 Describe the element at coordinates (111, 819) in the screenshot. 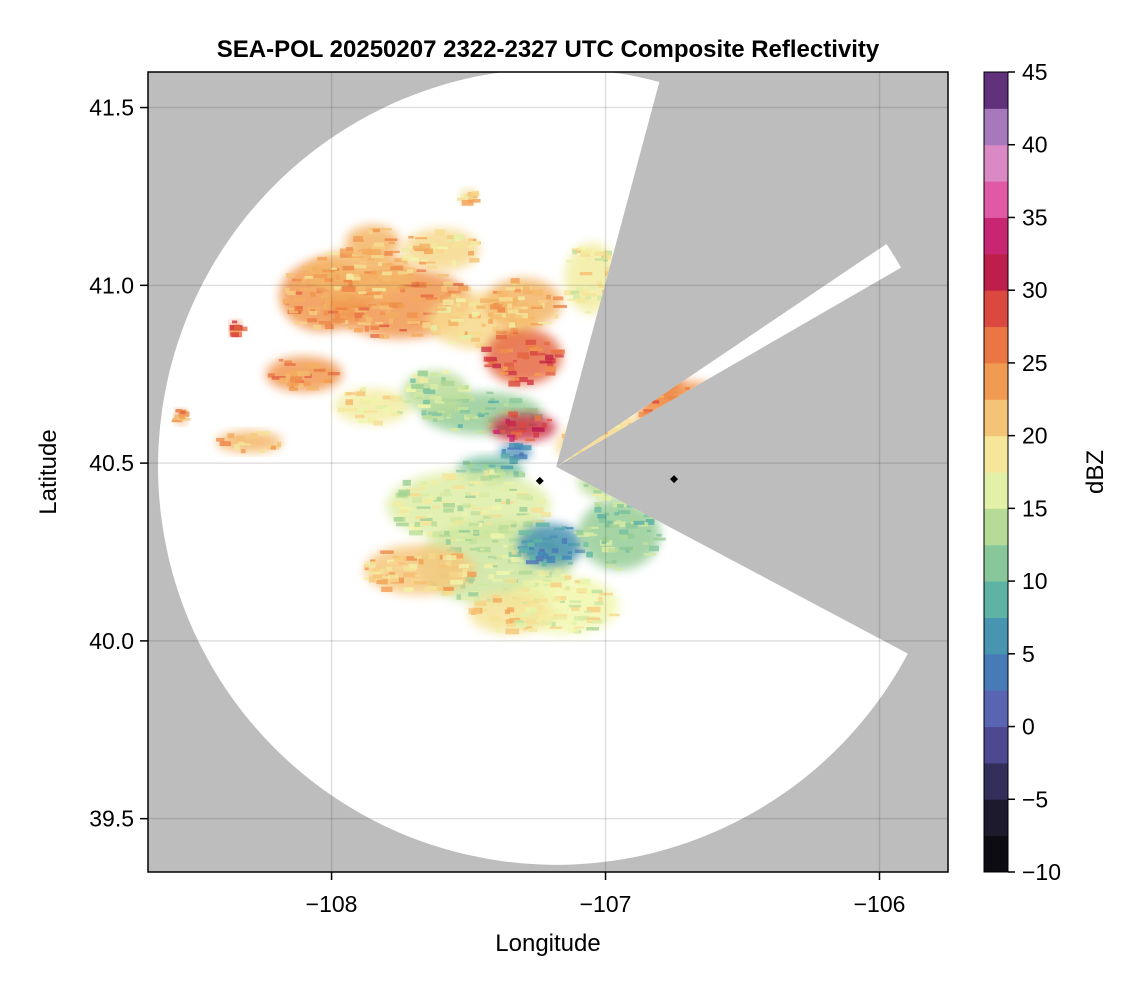

I see `y-tick-label: 39.5` at that location.